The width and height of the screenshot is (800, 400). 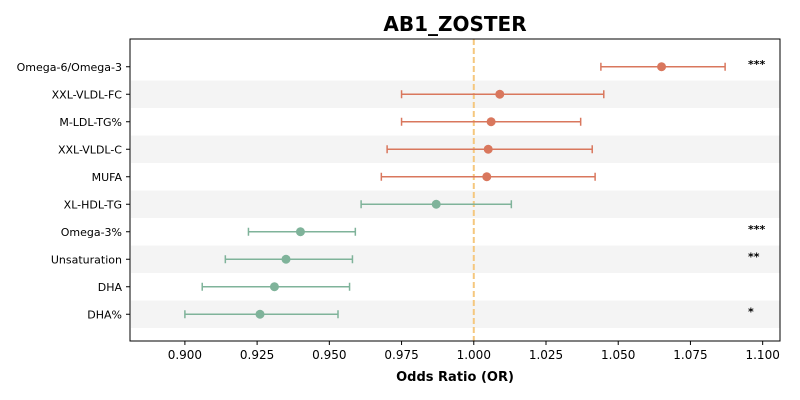 What do you see at coordinates (469, 312) in the screenshot?
I see `forest-row: *` at bounding box center [469, 312].